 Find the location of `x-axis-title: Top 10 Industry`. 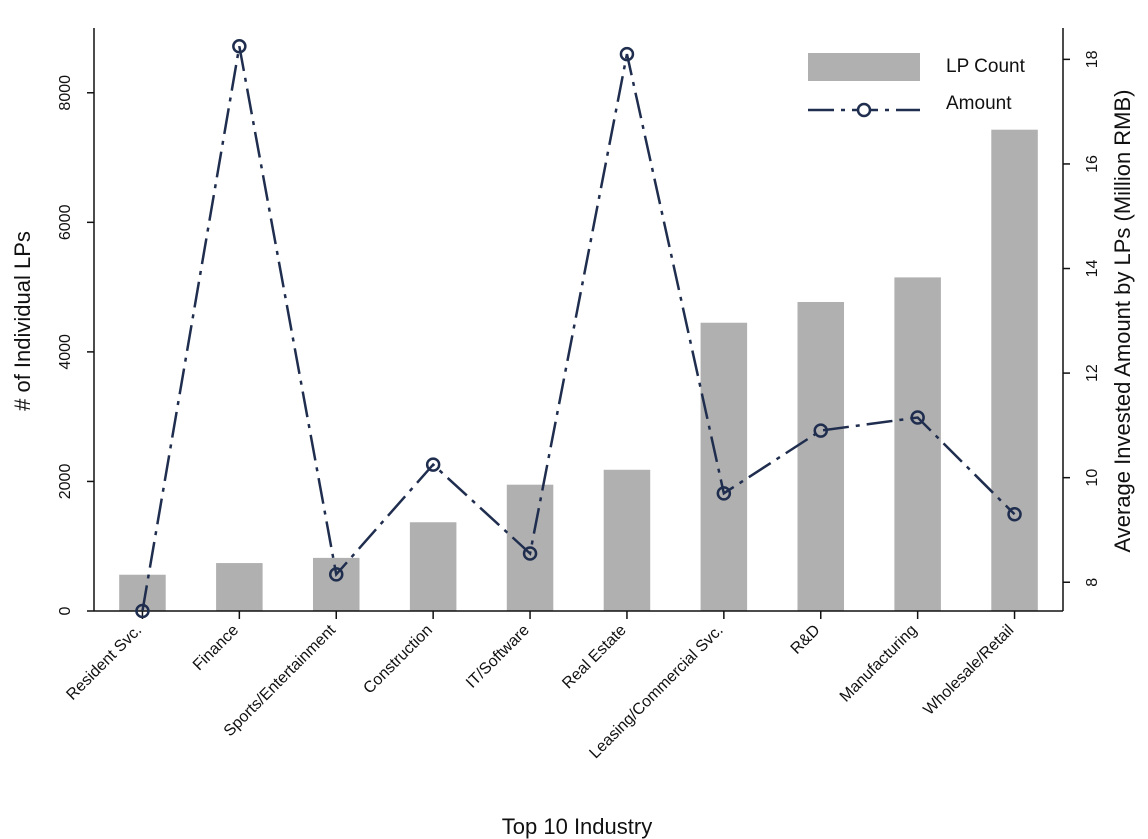

x-axis-title: Top 10 Industry is located at coordinates (577, 826).